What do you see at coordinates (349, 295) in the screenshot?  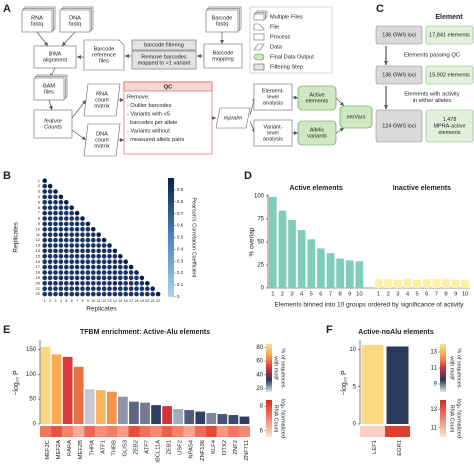 I see `x-tick-label: 9` at bounding box center [349, 295].